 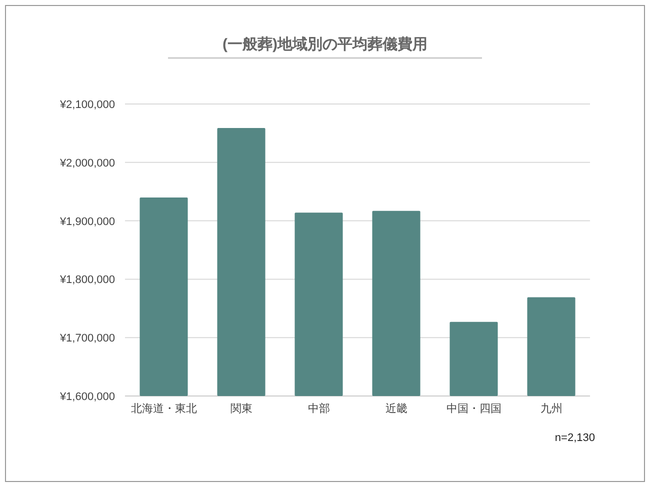 I want to click on x-tick-label: 中部, so click(x=319, y=408).